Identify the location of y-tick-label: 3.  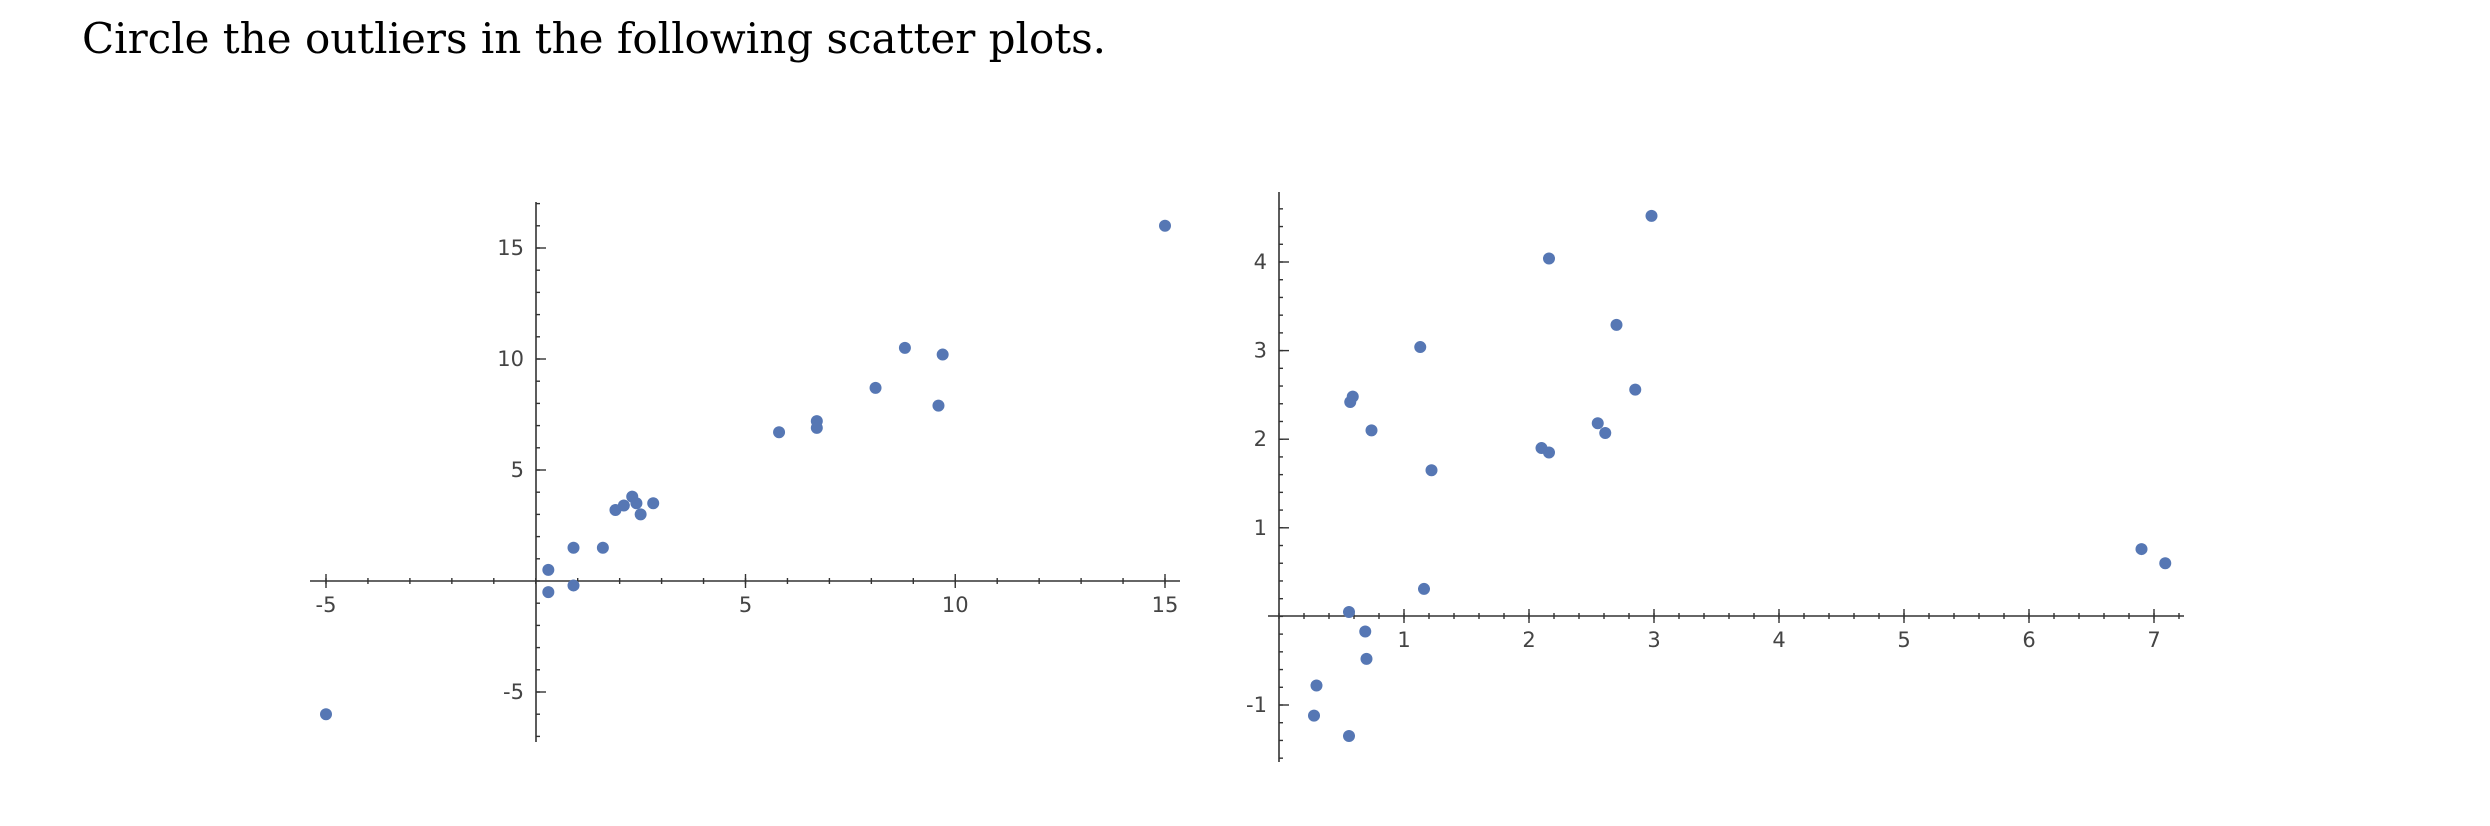
(1260, 351).